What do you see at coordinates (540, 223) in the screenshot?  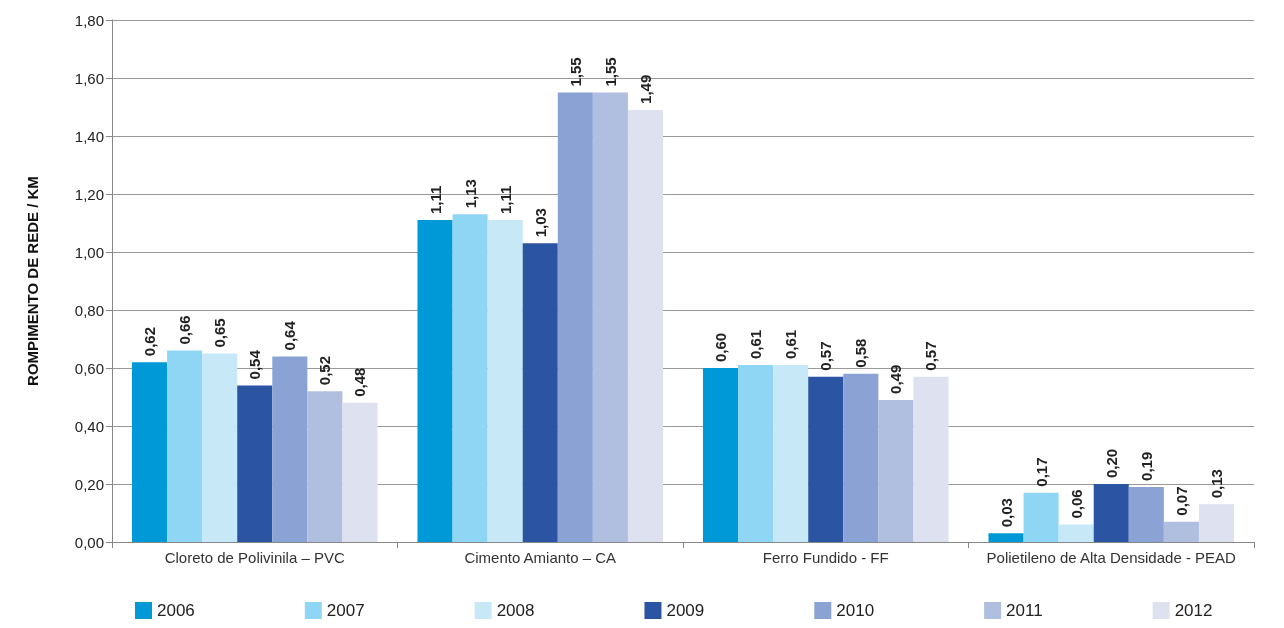 I see `data-label: 1,03` at bounding box center [540, 223].